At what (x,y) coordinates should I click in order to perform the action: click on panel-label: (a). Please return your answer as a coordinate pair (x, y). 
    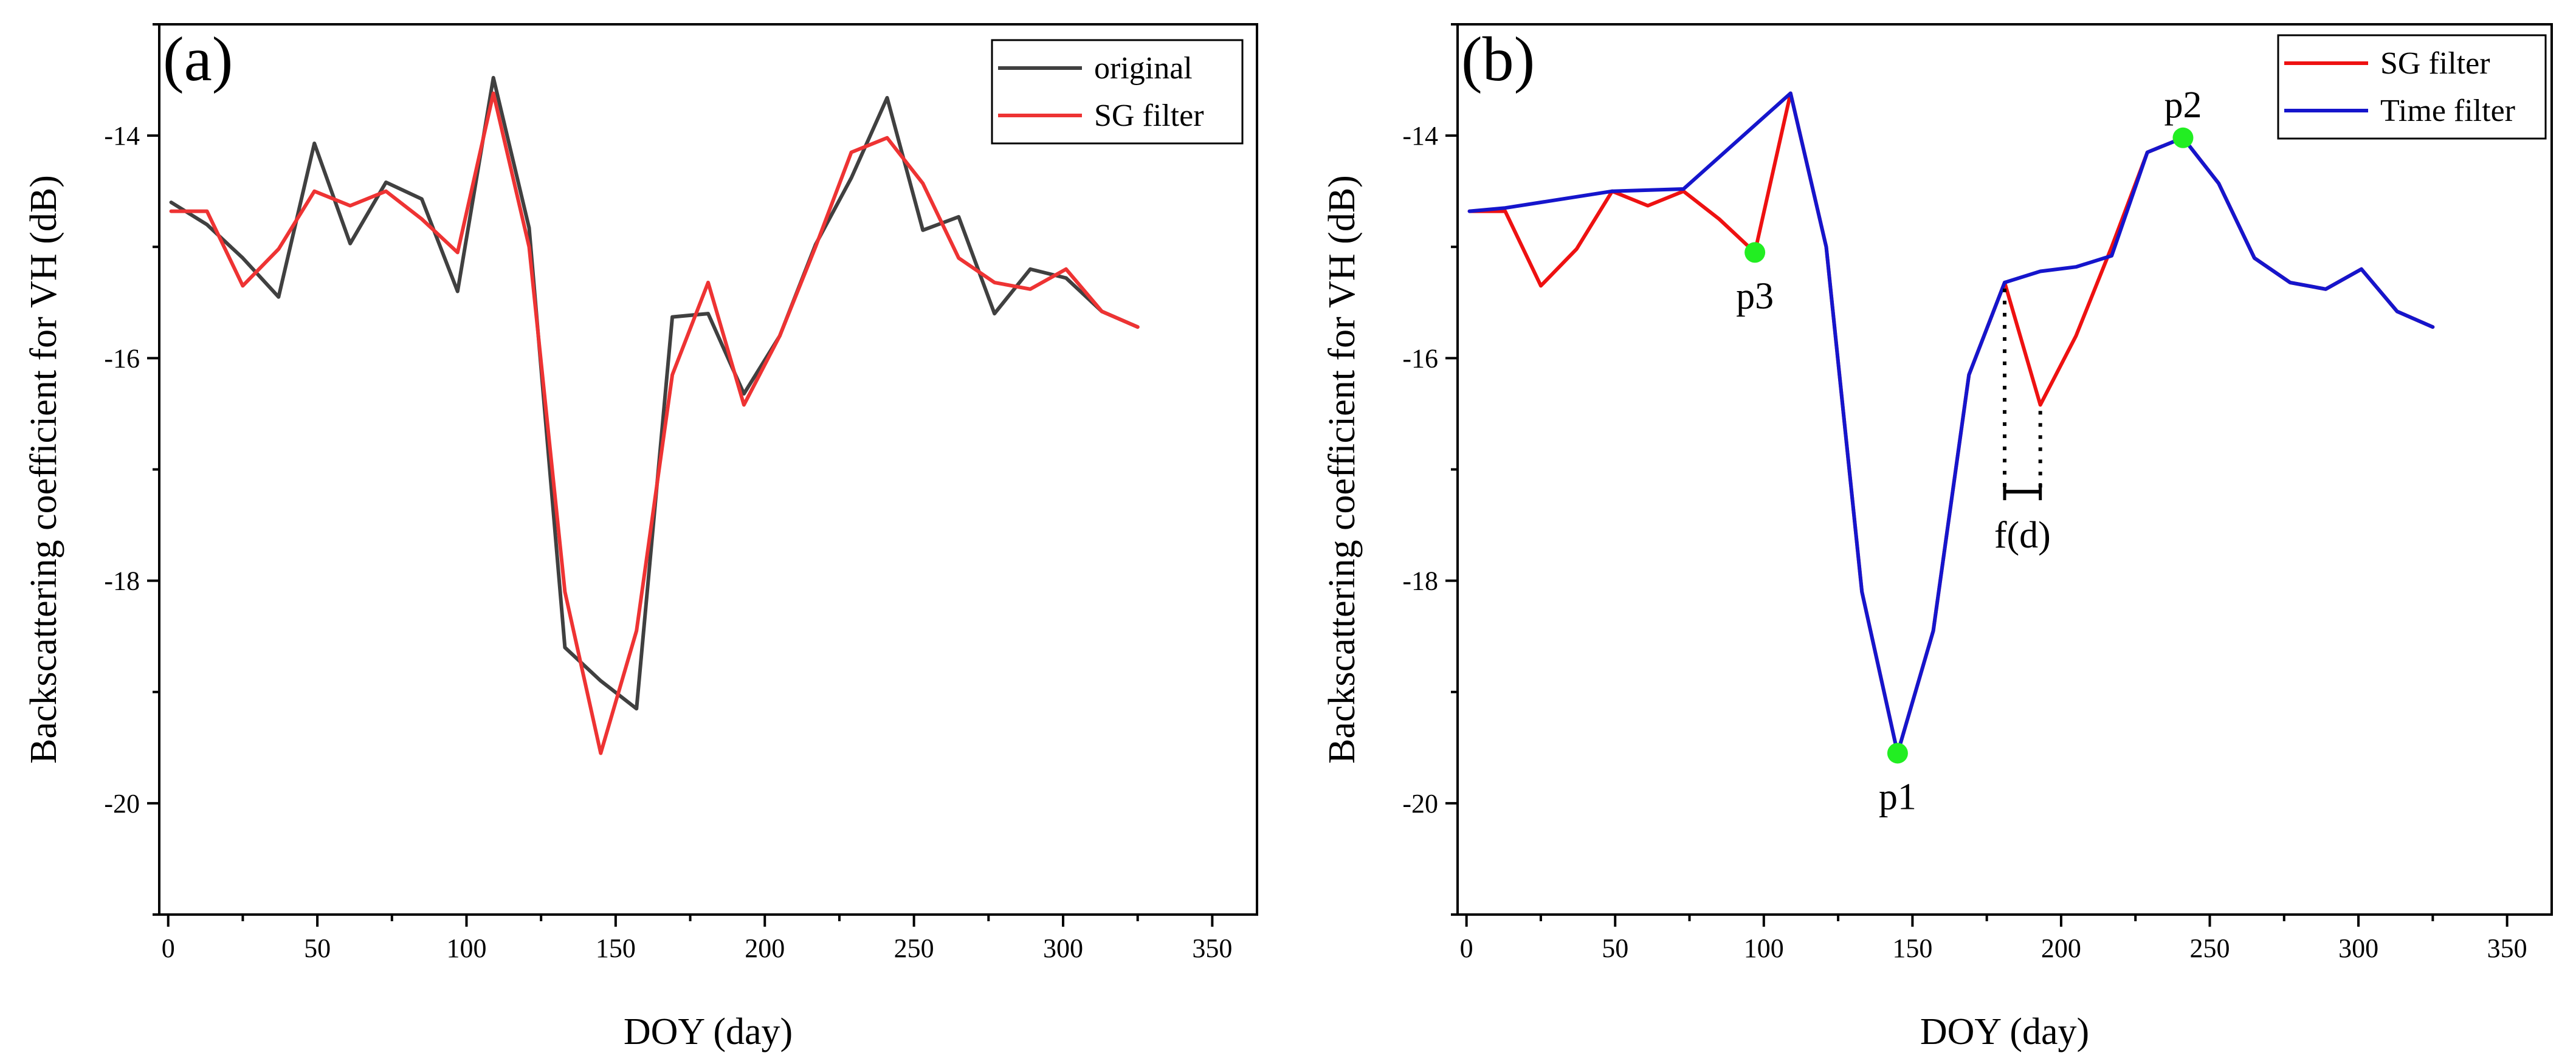
    Looking at the image, I should click on (198, 59).